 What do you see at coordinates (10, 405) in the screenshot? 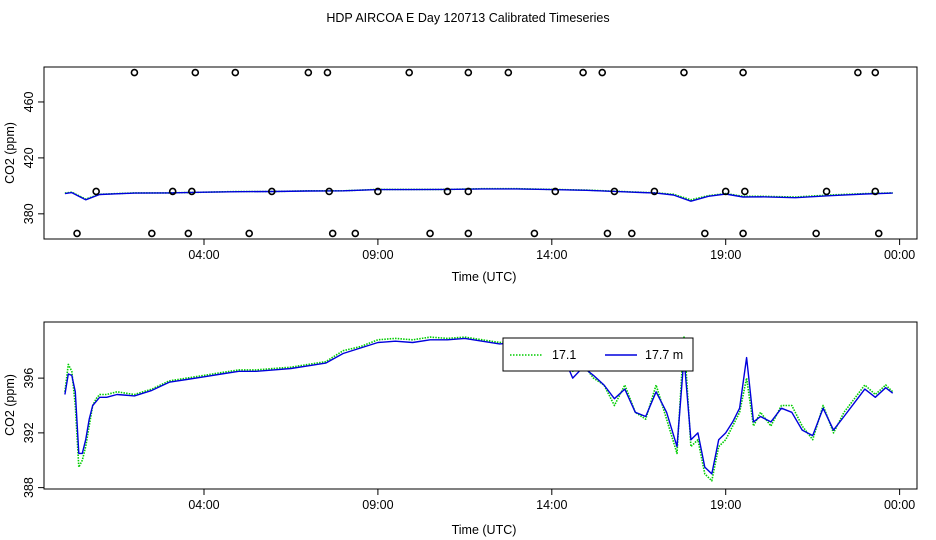
I see `bottom-y-axis-label: CO2 (ppm)` at bounding box center [10, 405].